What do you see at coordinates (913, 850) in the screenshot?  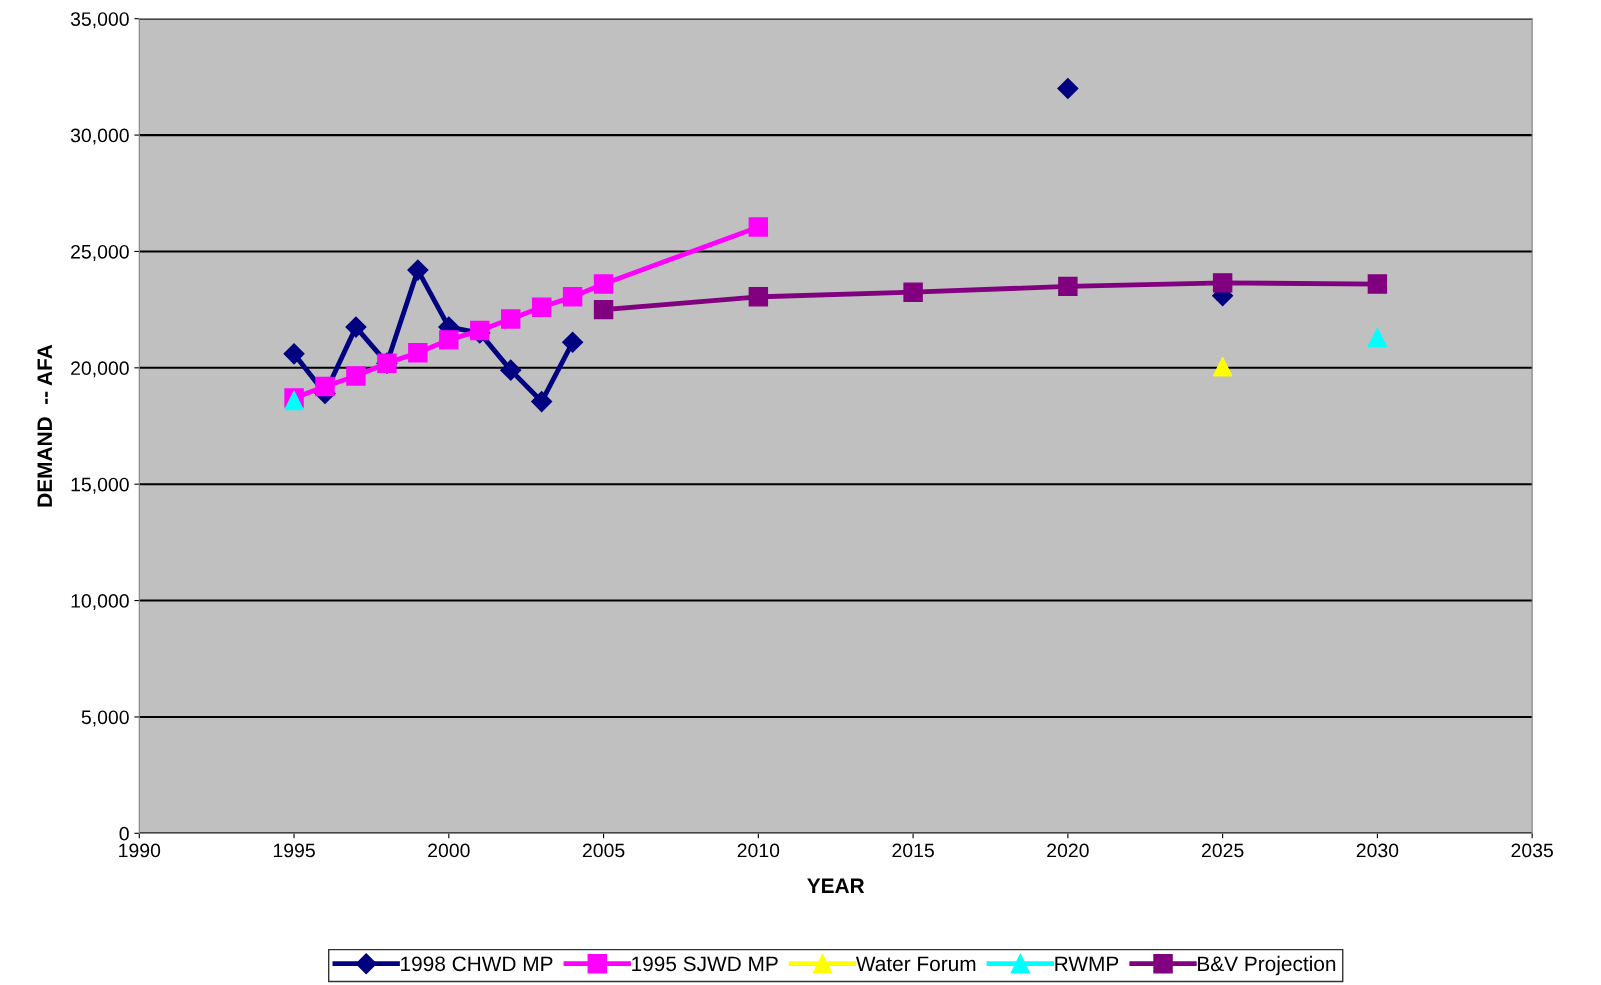 I see `x-tick-label: 2015` at bounding box center [913, 850].